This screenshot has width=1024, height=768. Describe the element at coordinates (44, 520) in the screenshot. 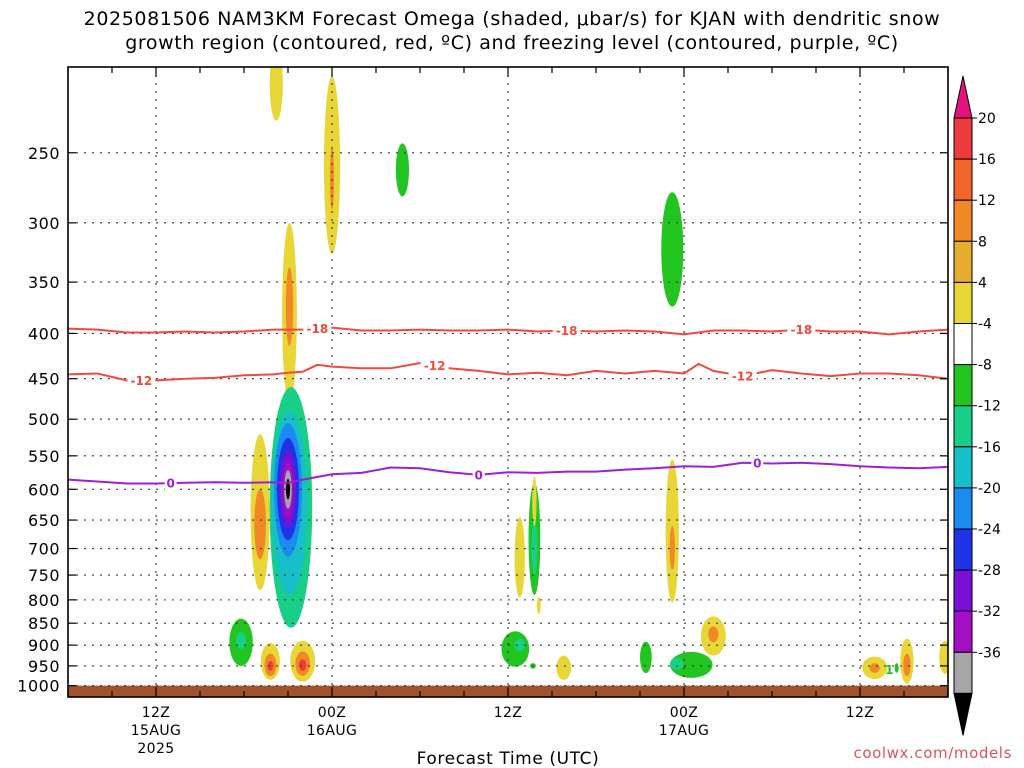

I see `ytick-label-650: 650` at that location.